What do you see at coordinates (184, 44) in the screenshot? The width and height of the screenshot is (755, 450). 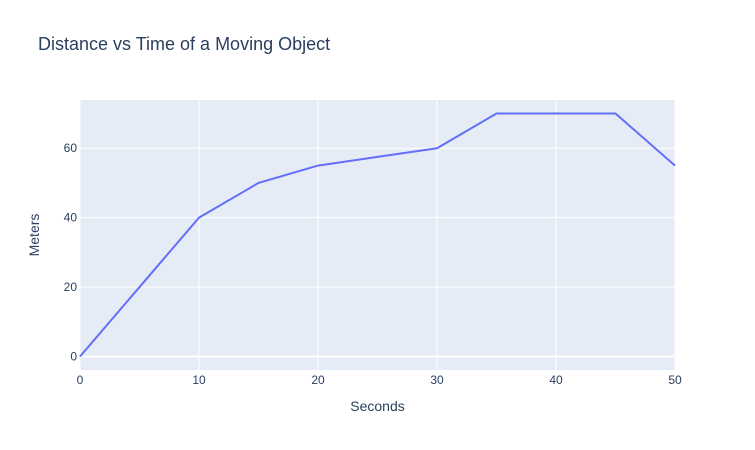 I see `chart-title: Distance vs Time of a Moving Object` at bounding box center [184, 44].